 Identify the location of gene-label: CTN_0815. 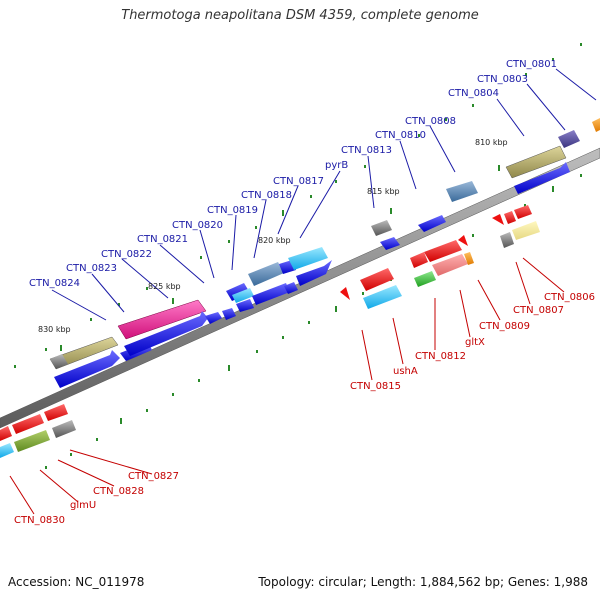
(375, 386).